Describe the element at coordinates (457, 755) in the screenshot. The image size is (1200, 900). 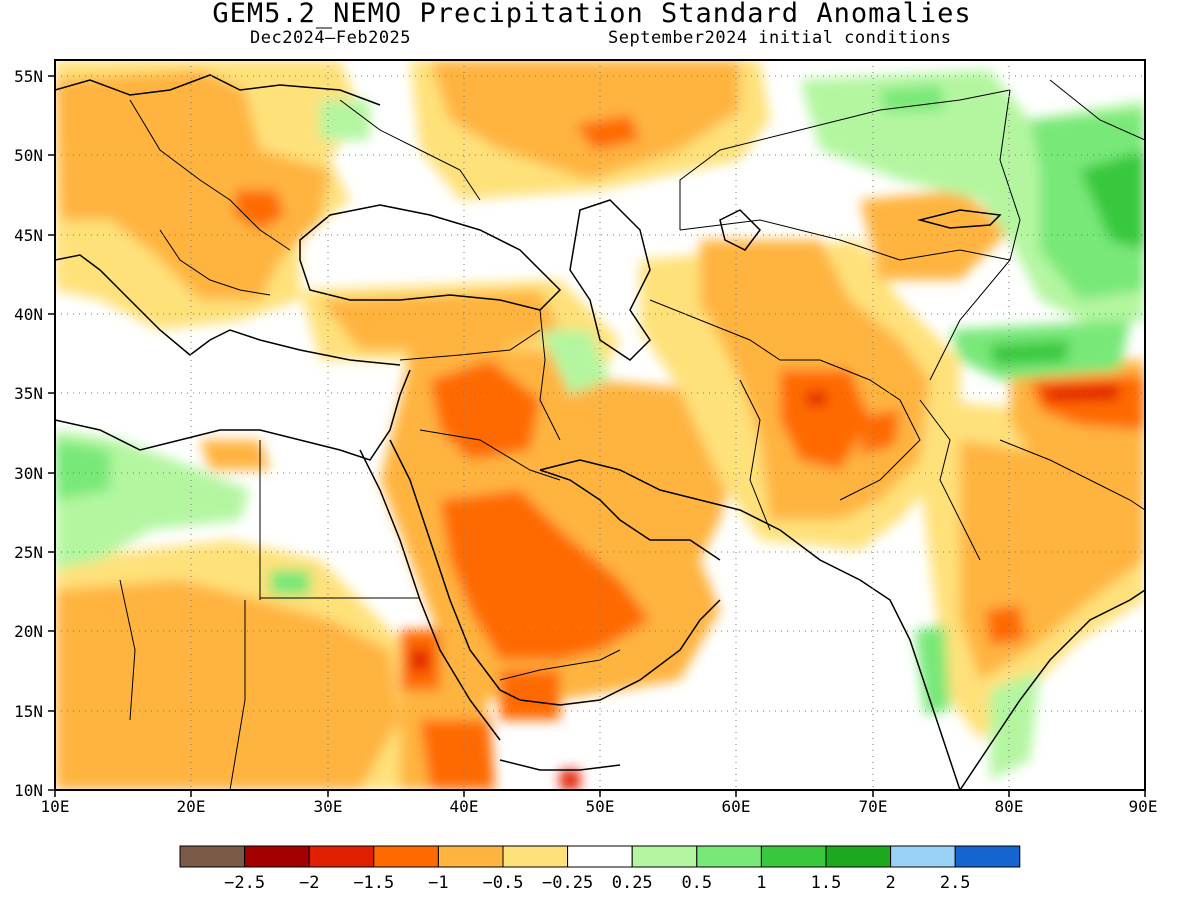
I see `anomaly-ethiopia-strong` at that location.